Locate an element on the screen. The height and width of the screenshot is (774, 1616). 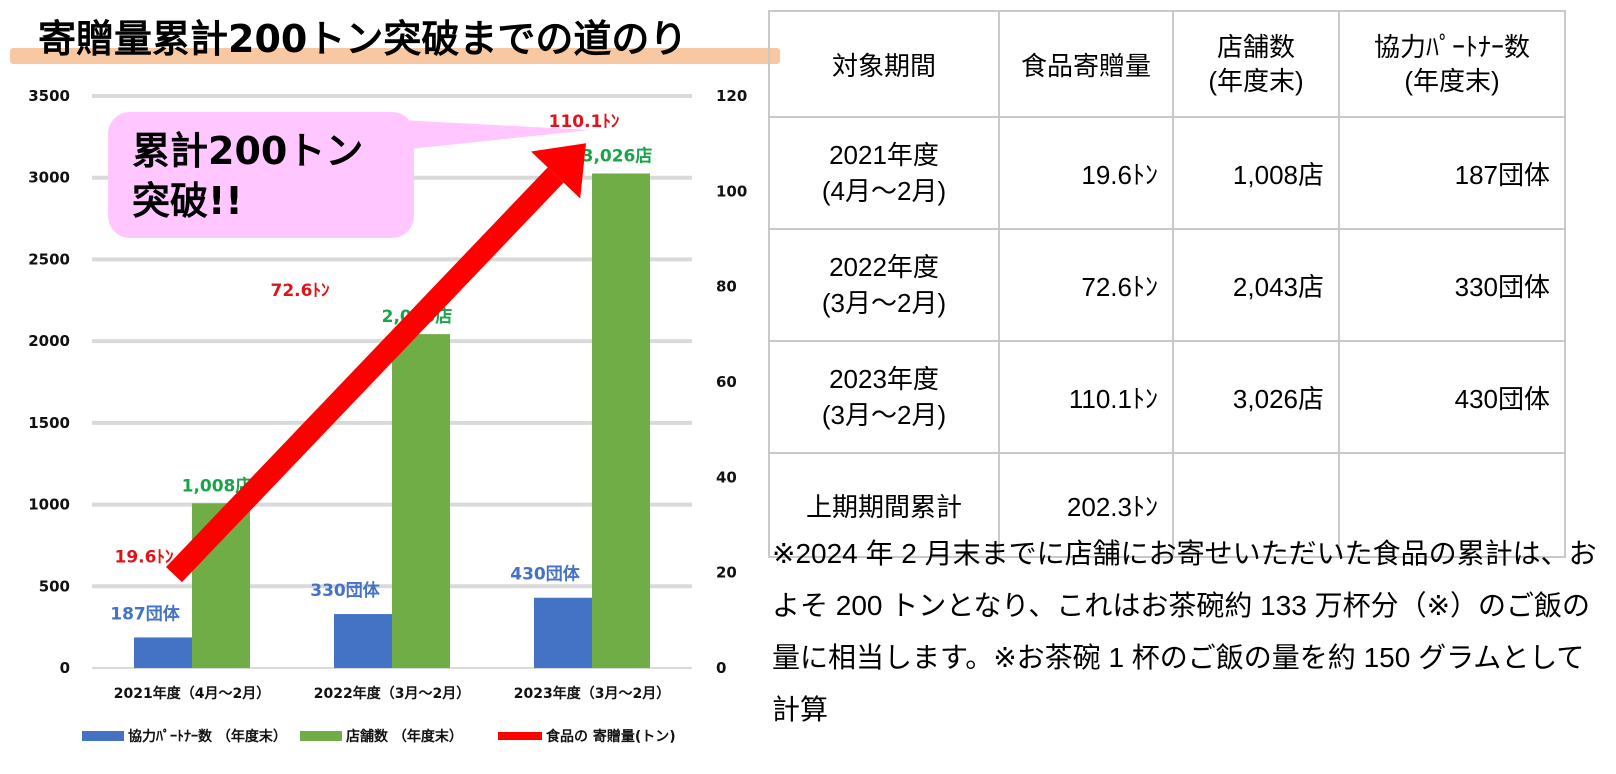
y-tick-left: 1000 is located at coordinates (49, 505).